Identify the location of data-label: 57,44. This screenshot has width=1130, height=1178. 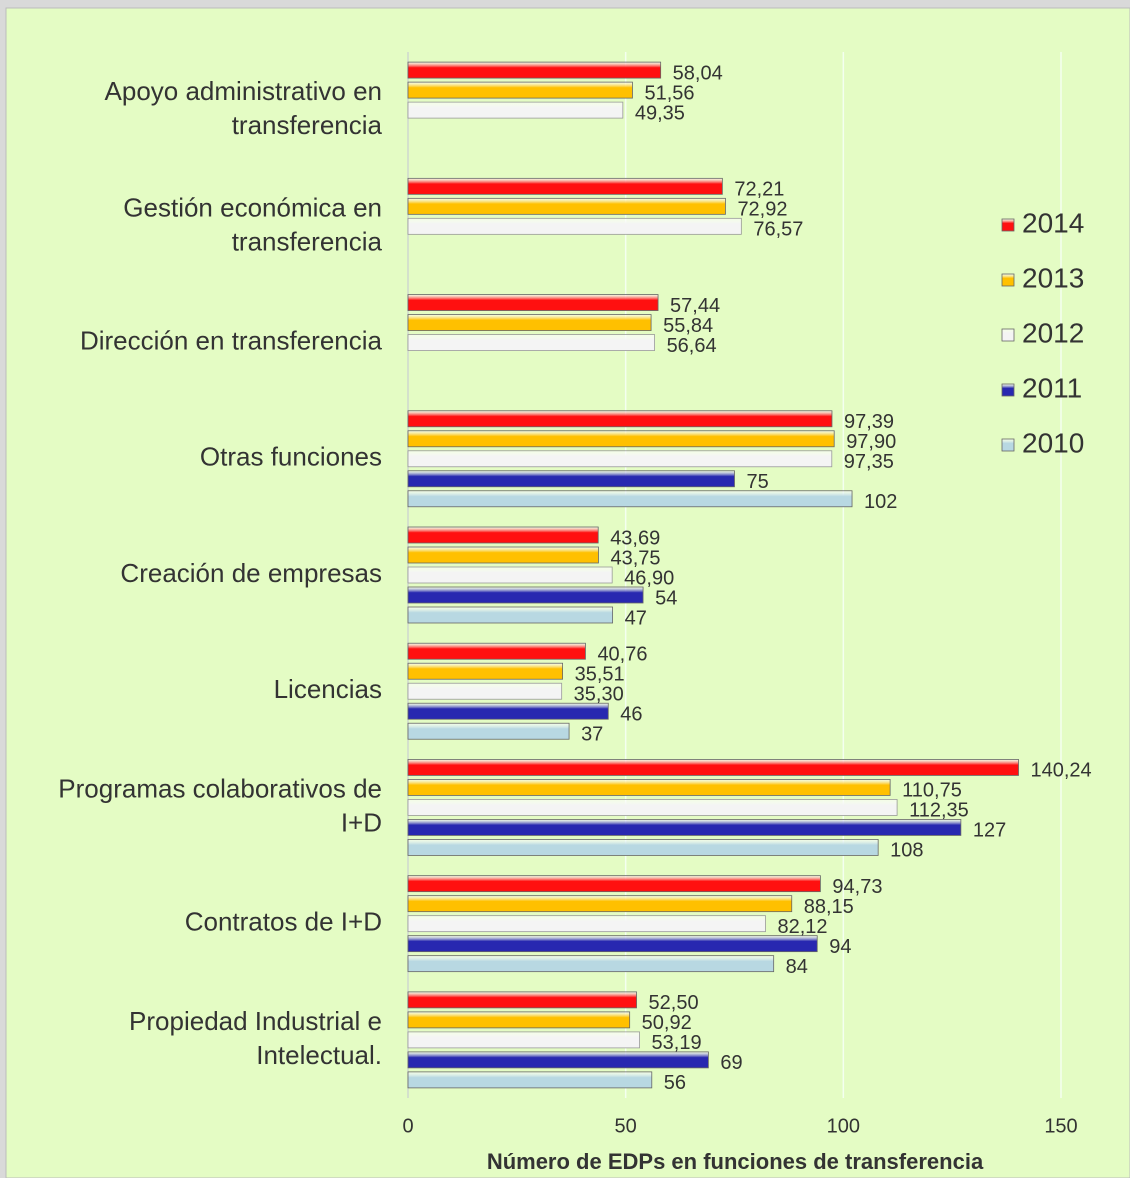
(695, 306).